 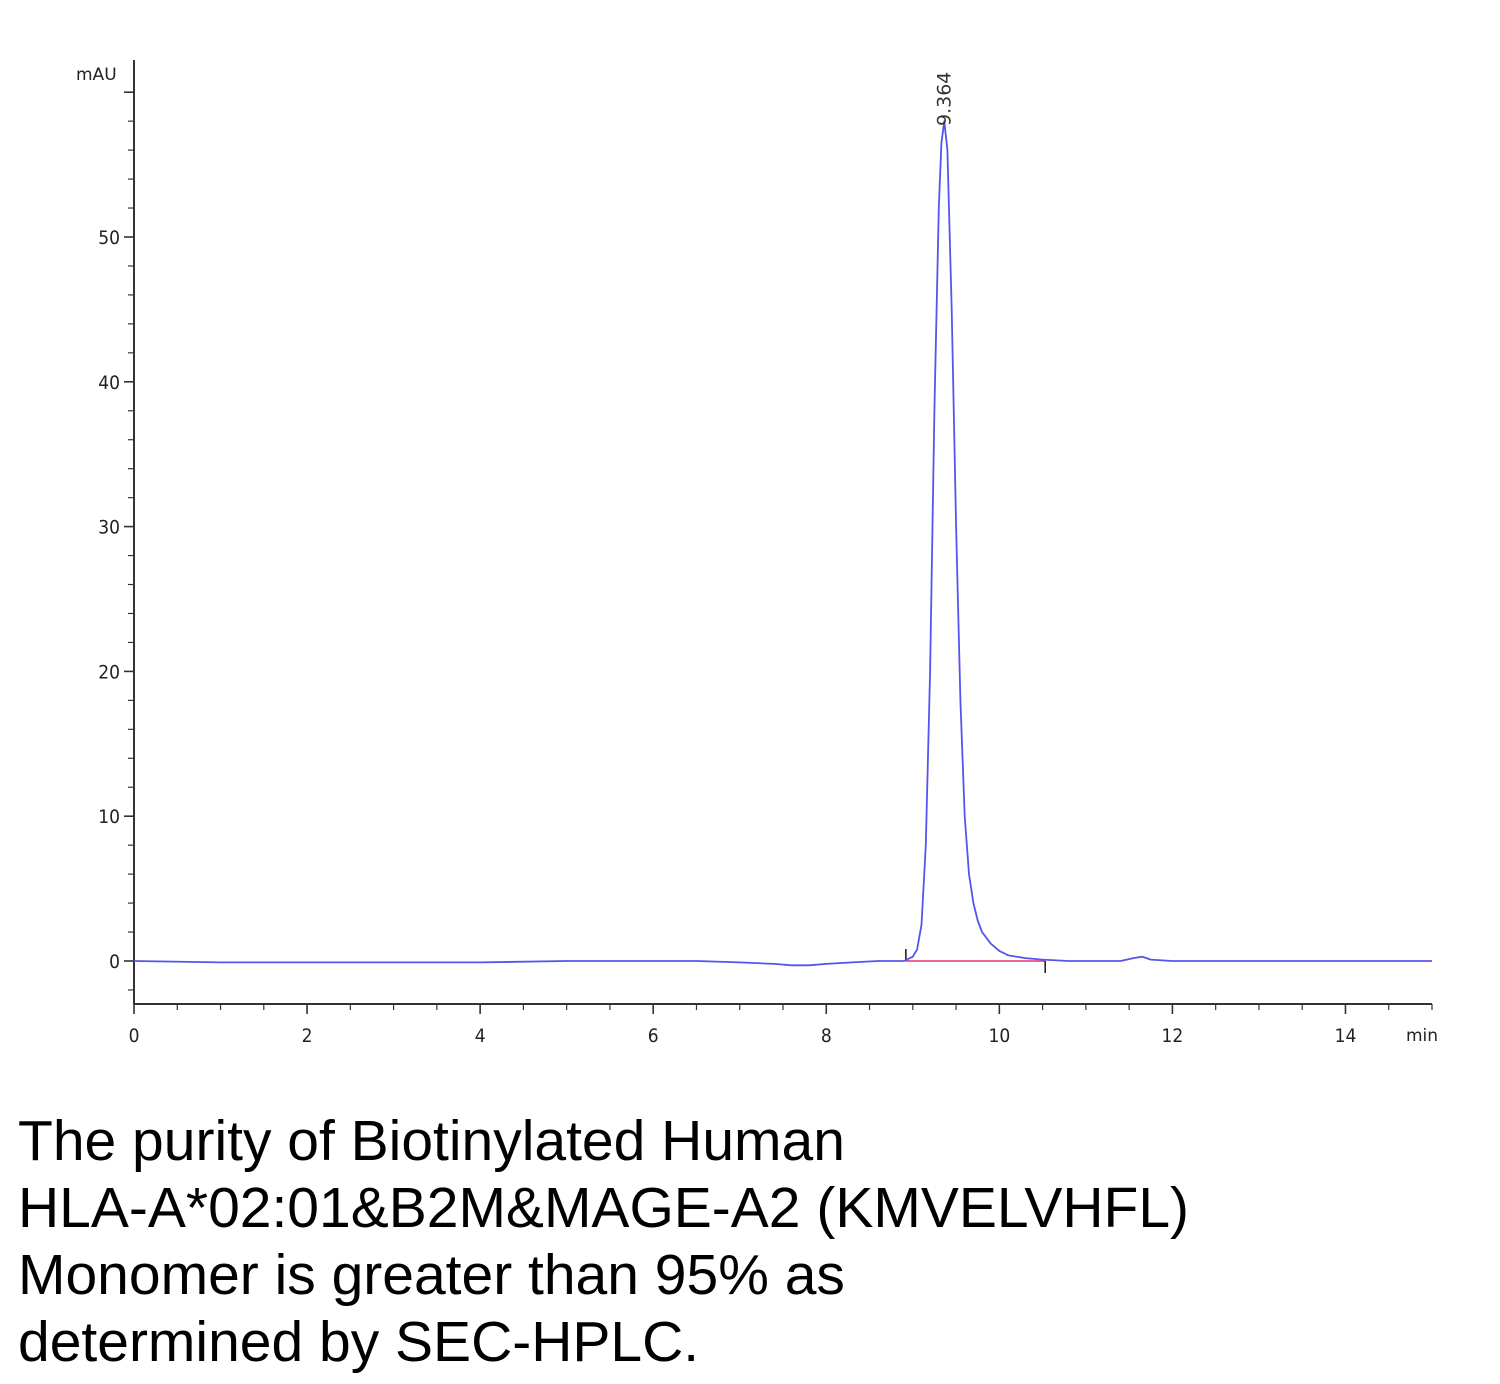 What do you see at coordinates (1173, 1036) in the screenshot?
I see `x-tick-label: 12` at bounding box center [1173, 1036].